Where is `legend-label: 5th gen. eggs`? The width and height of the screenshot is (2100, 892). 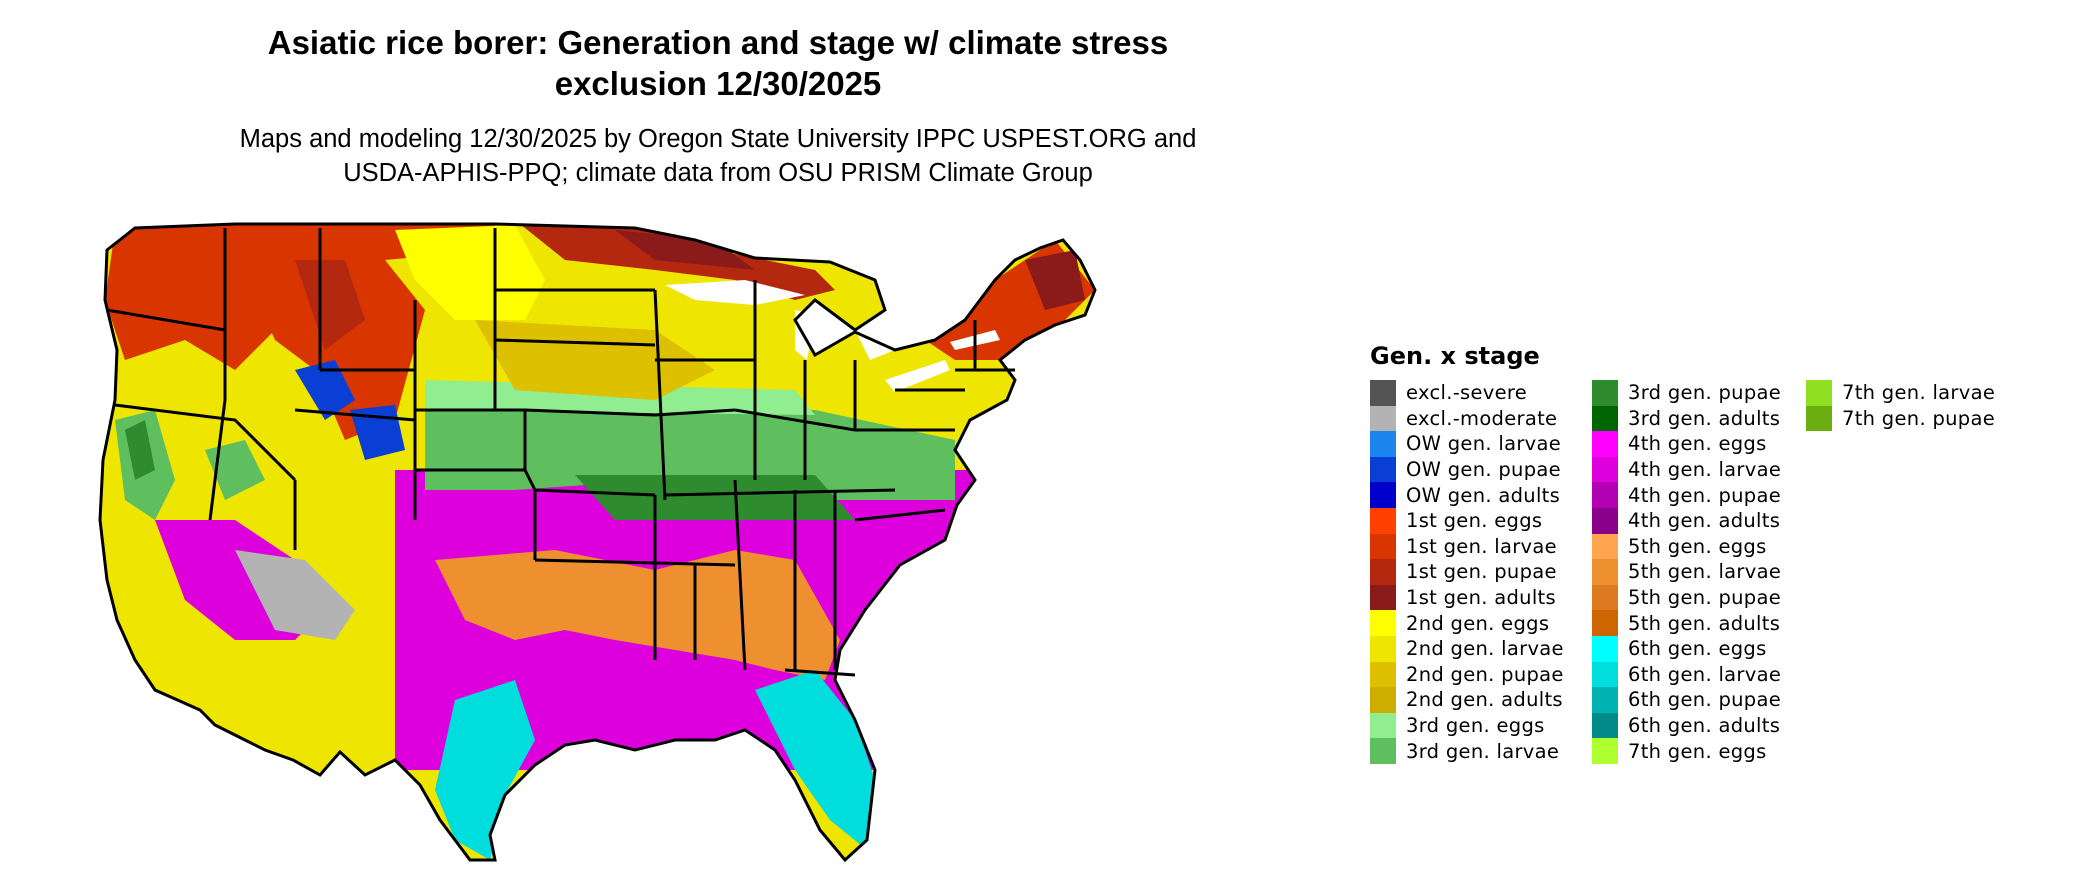
legend-label: 5th gen. eggs is located at coordinates (1697, 546).